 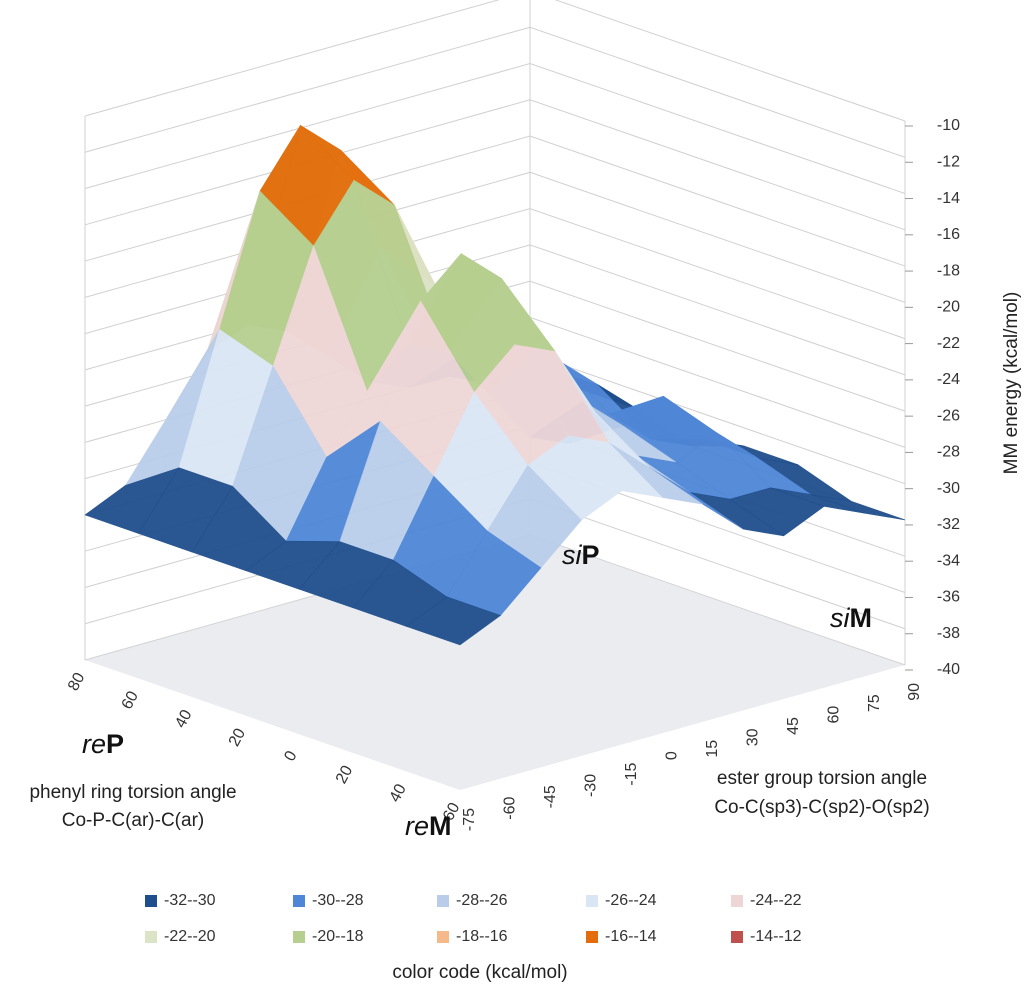 I want to click on legend-label: -14--12, so click(x=776, y=936).